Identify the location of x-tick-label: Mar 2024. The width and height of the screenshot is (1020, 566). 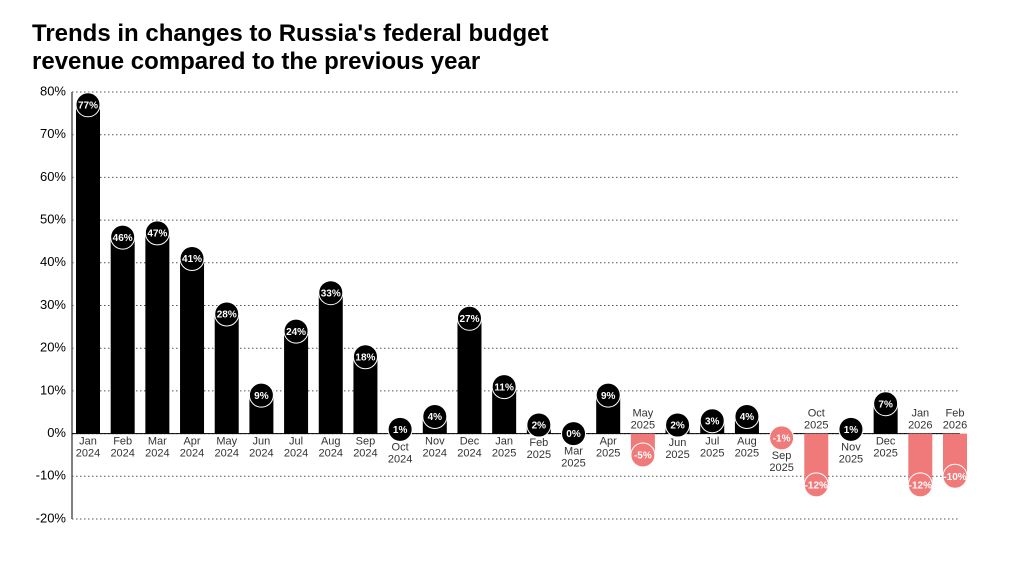
(157, 448).